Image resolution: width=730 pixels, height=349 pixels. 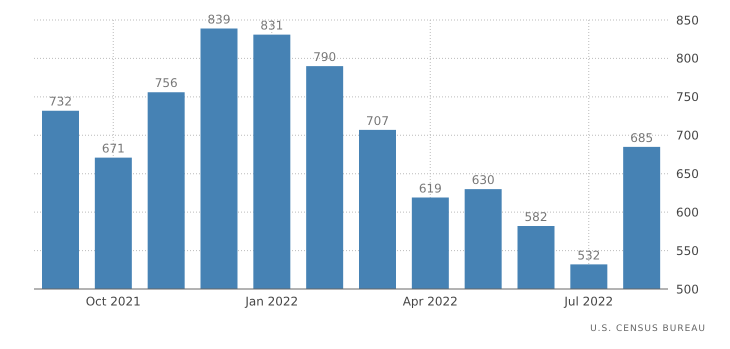 What do you see at coordinates (687, 135) in the screenshot?
I see `y-tick-label: 700` at bounding box center [687, 135].